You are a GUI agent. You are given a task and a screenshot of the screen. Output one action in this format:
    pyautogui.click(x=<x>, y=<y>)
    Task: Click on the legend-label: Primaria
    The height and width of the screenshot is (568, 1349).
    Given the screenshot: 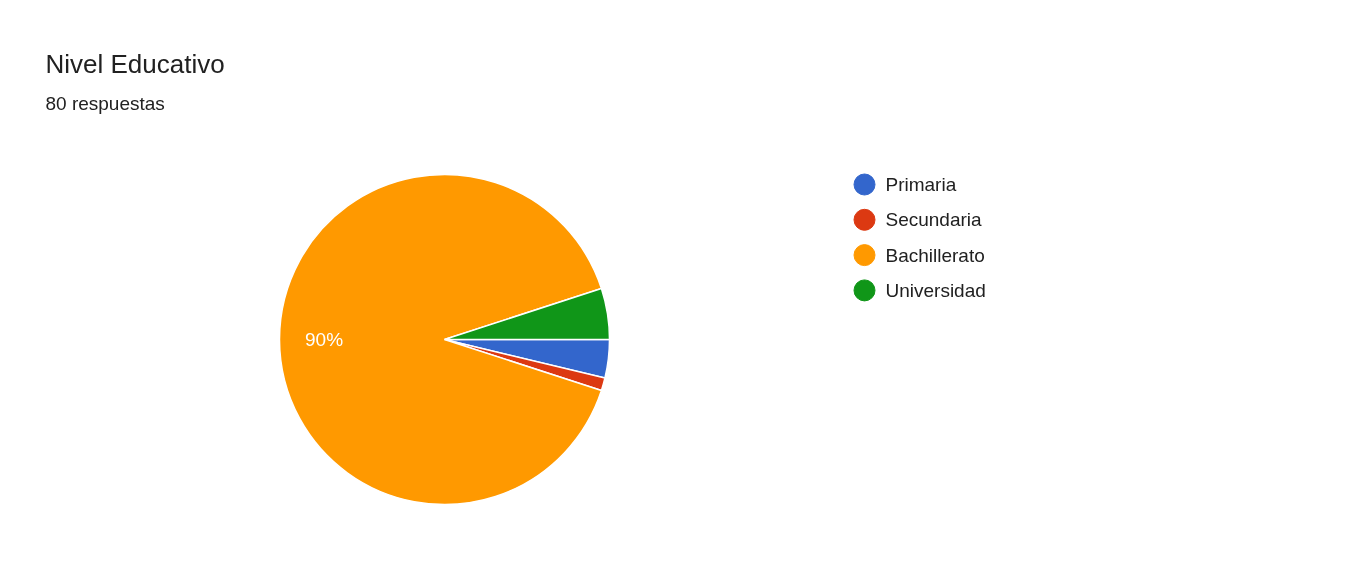 What is the action you would take?
    pyautogui.click(x=921, y=184)
    